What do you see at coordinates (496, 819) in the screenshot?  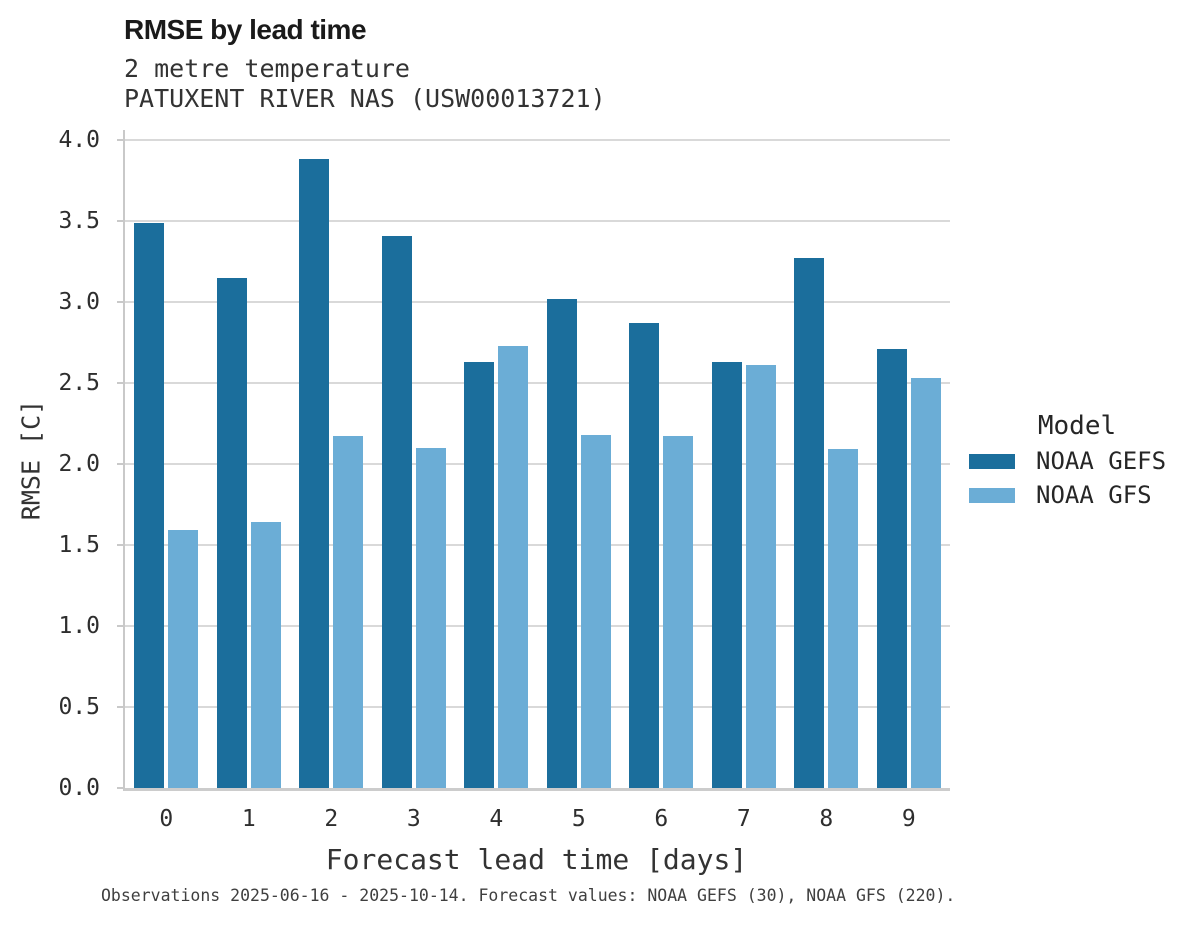 I see `x-tick-label: 4` at bounding box center [496, 819].